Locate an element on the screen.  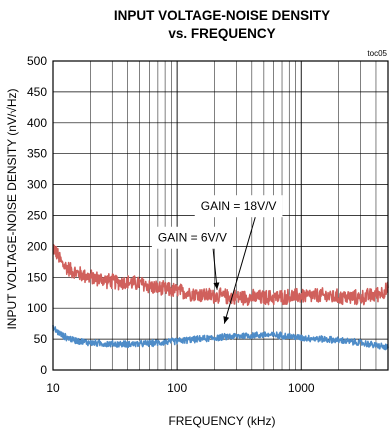
x-axis-title: FREQUENCY (kHz) is located at coordinates (221, 421).